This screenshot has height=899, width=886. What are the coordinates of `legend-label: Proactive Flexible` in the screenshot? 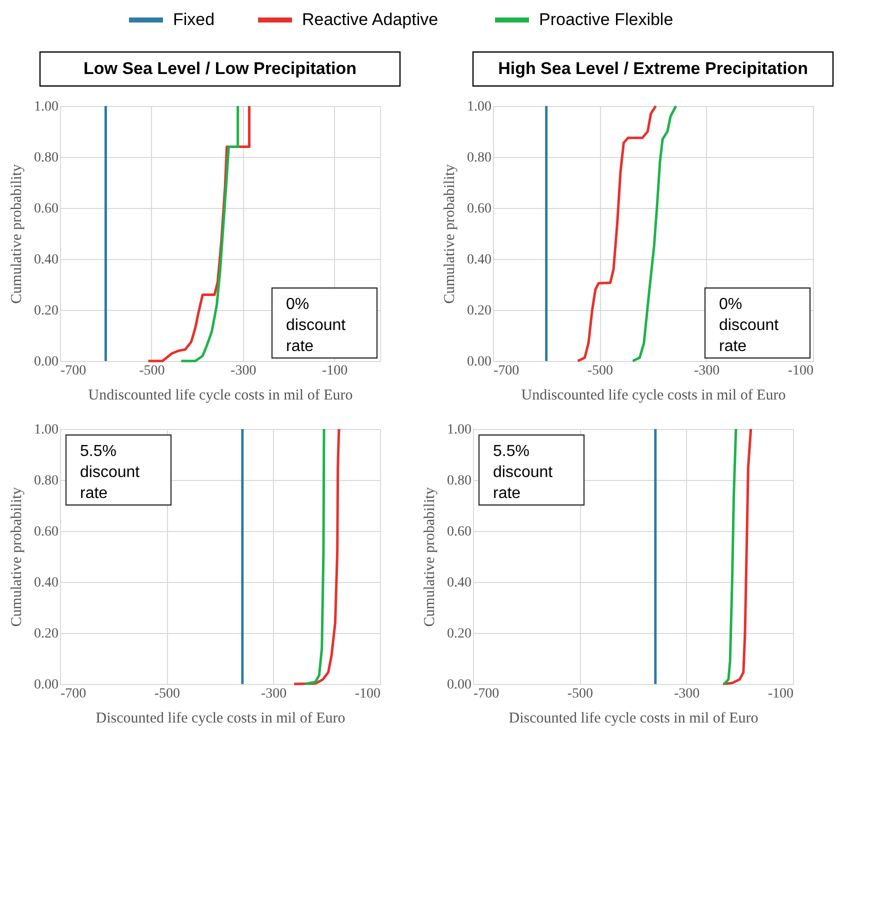 It's located at (606, 19).